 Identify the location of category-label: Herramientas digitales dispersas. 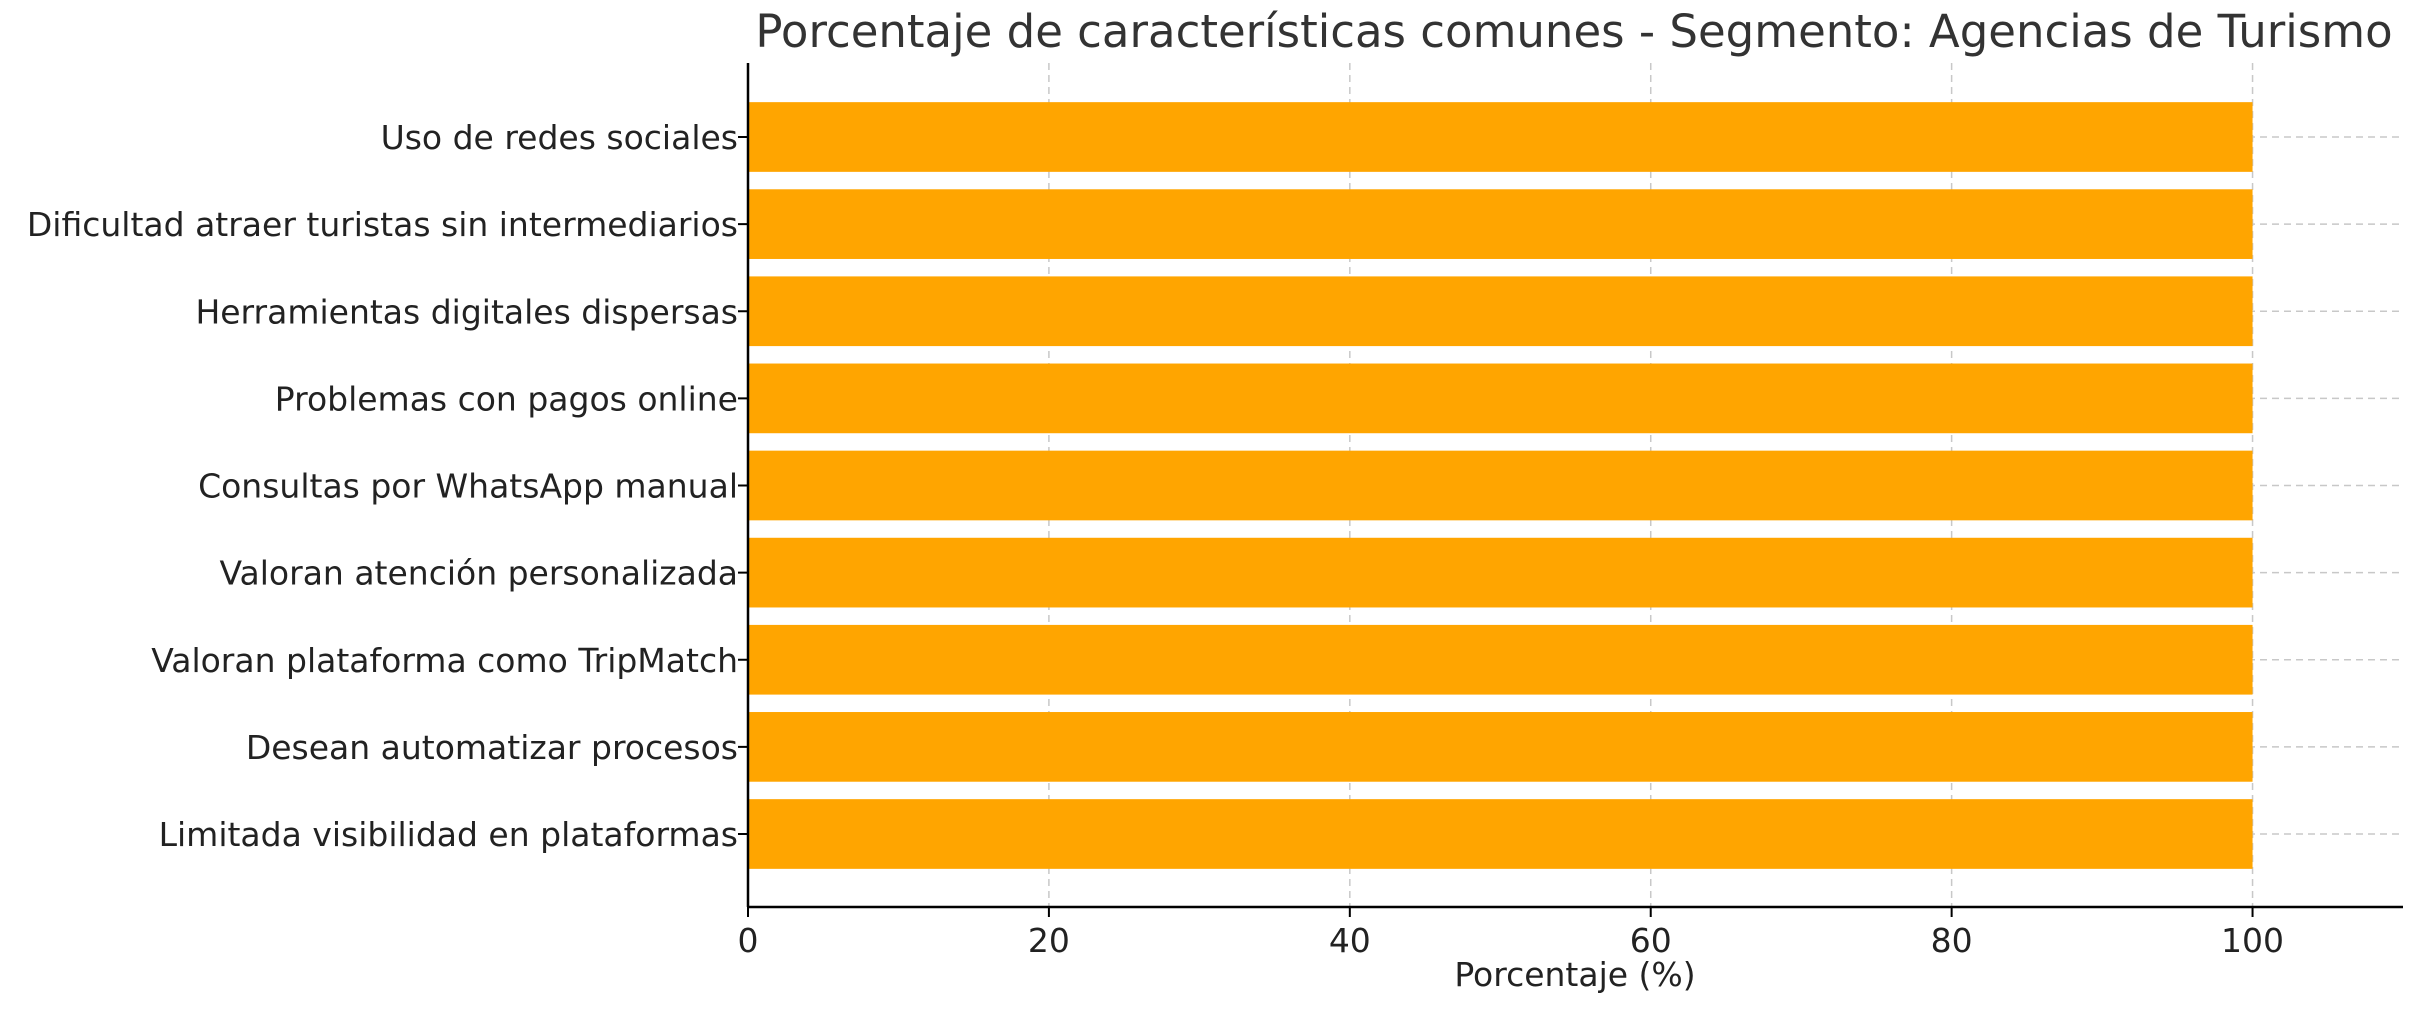
(466, 311).